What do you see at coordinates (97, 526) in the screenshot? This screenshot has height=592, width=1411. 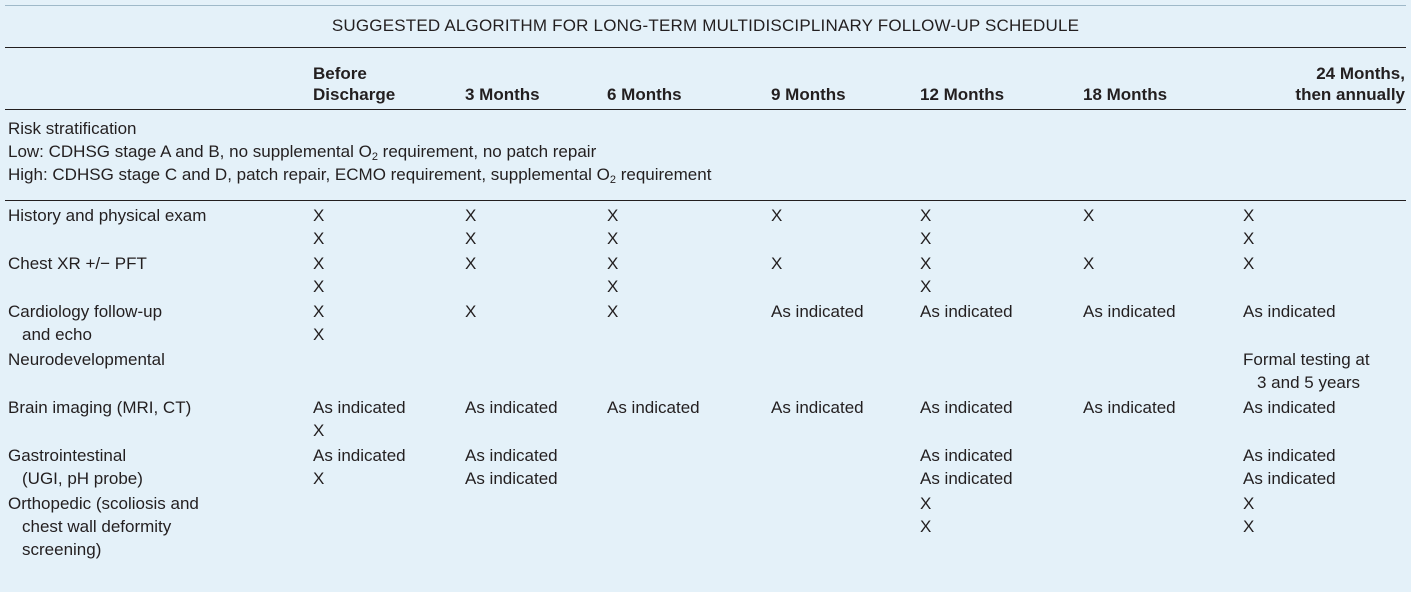 I see `row-label: chest wall deformity` at bounding box center [97, 526].